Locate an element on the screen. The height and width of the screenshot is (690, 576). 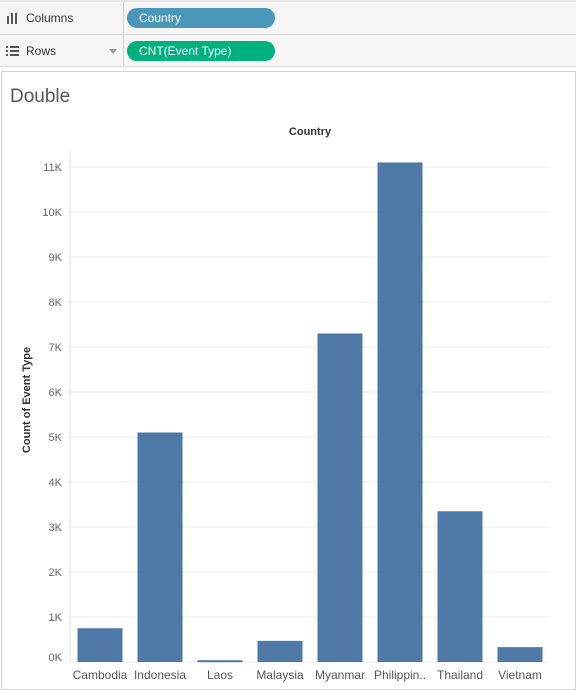
bar-vietnam is located at coordinates (520, 654).